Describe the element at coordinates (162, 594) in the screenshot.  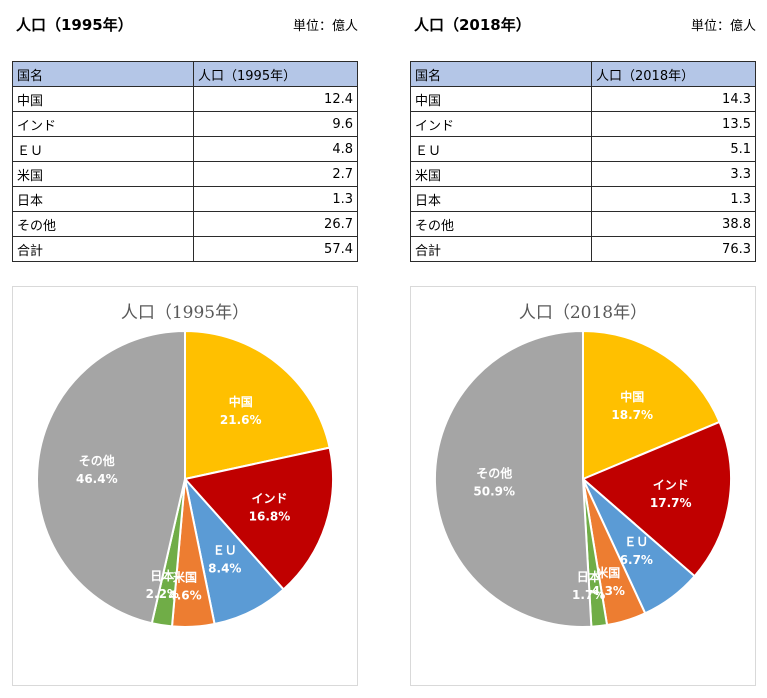
I see `data-label-percent: 2.2%` at that location.